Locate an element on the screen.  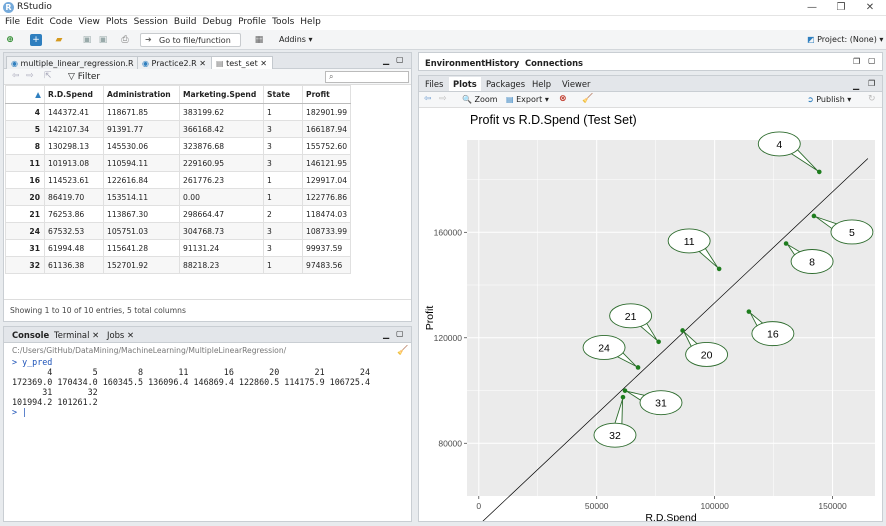
table-cell: 304768.73 is located at coordinates (221, 231).